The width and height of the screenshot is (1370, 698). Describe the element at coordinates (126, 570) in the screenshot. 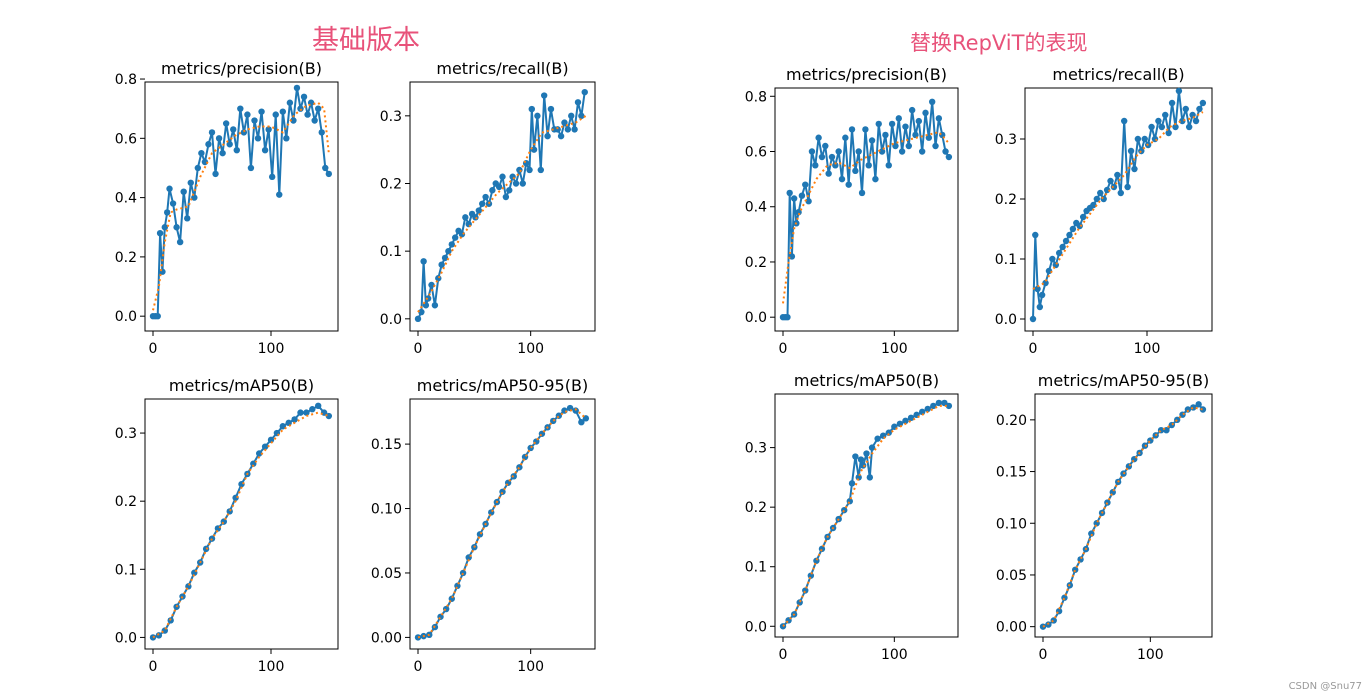

I see `y-tick-label: 0.1` at that location.